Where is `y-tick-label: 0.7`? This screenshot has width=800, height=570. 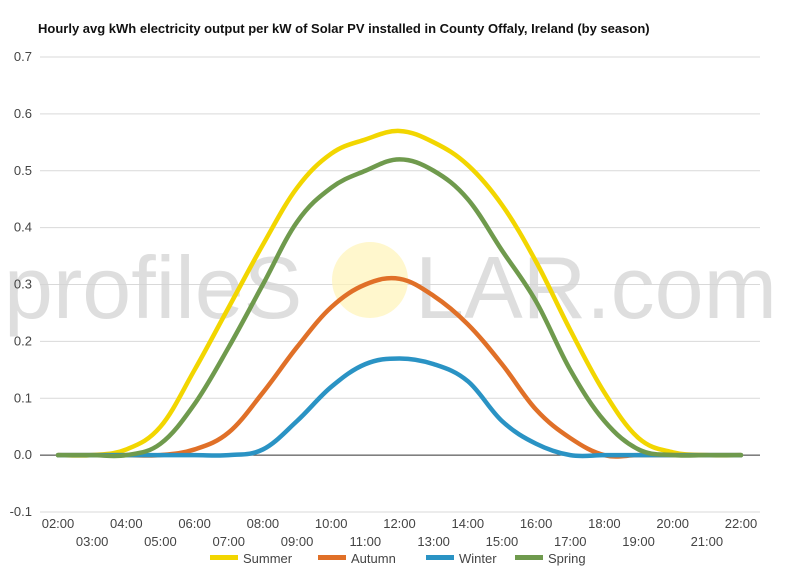
y-tick-label: 0.7 is located at coordinates (23, 56).